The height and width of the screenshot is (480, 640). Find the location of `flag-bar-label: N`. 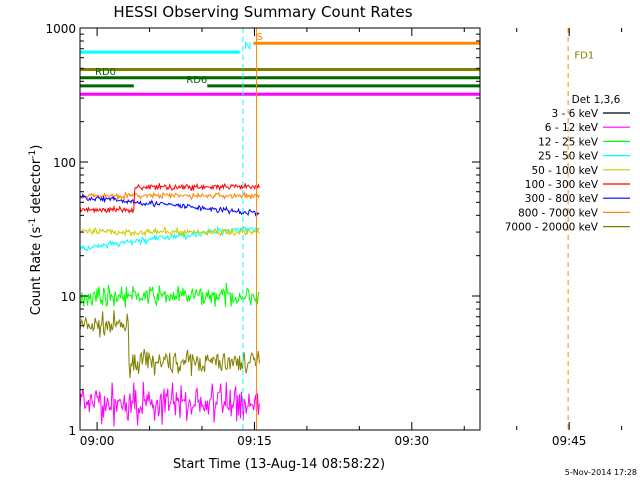

flag-bar-label: N is located at coordinates (247, 46).